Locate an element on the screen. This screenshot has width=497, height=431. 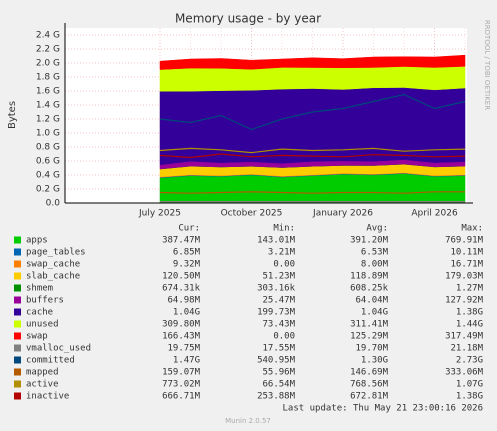
y-tick-label: 1.2 G is located at coordinates (48, 120).